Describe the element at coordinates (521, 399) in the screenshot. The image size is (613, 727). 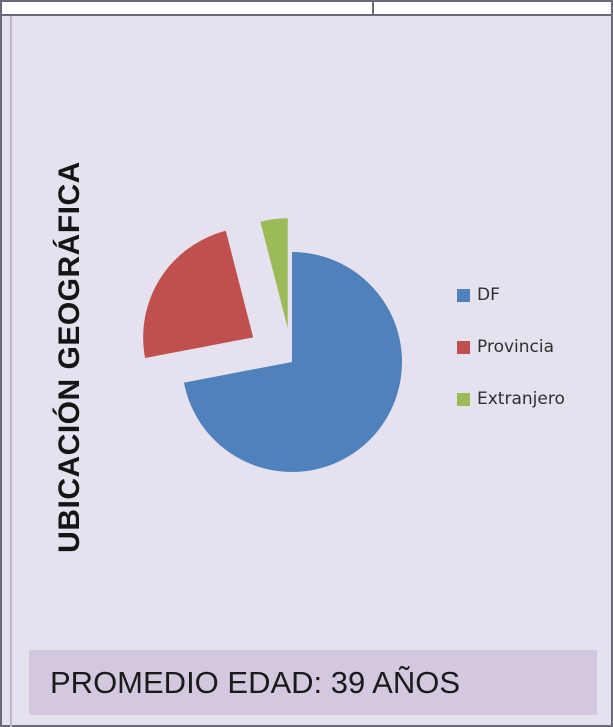
I see `legend-label-extranjero: Extranjero` at that location.